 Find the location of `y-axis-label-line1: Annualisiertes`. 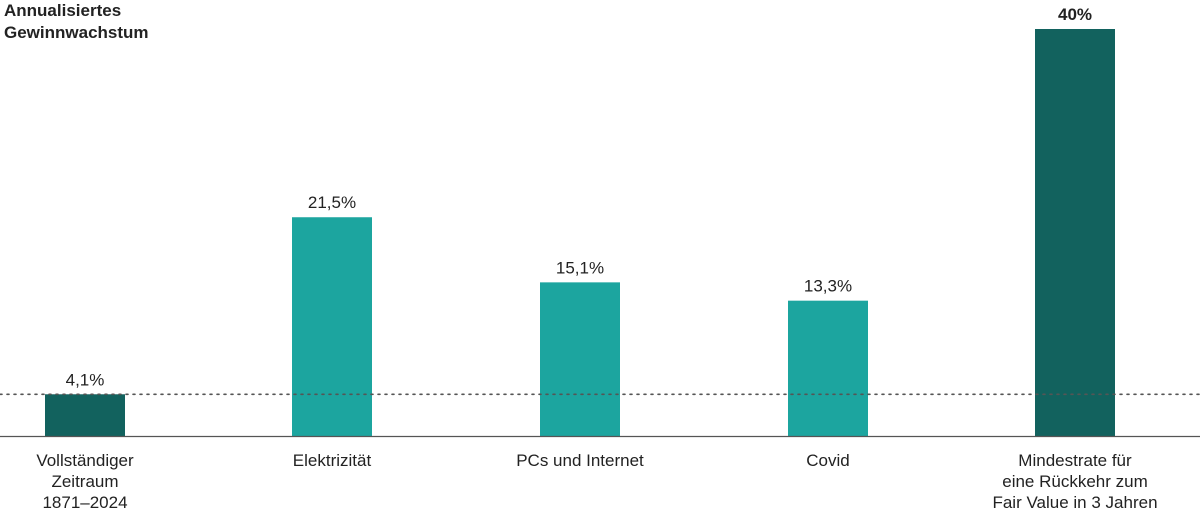

y-axis-label-line1: Annualisiertes is located at coordinates (63, 10).